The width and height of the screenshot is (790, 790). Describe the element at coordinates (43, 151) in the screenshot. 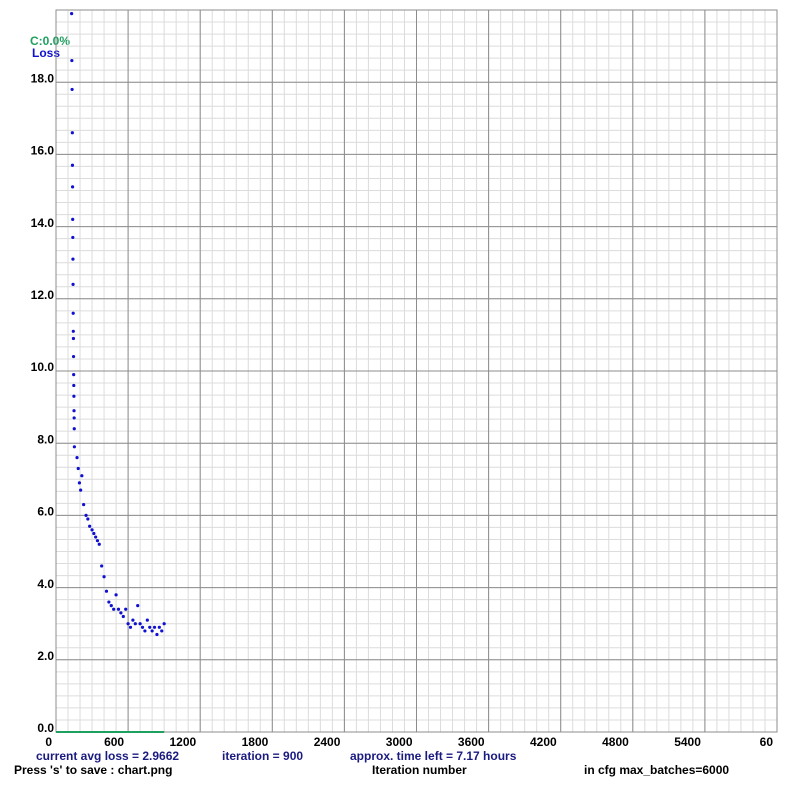

I see `y-tick-label: 16.0` at that location.